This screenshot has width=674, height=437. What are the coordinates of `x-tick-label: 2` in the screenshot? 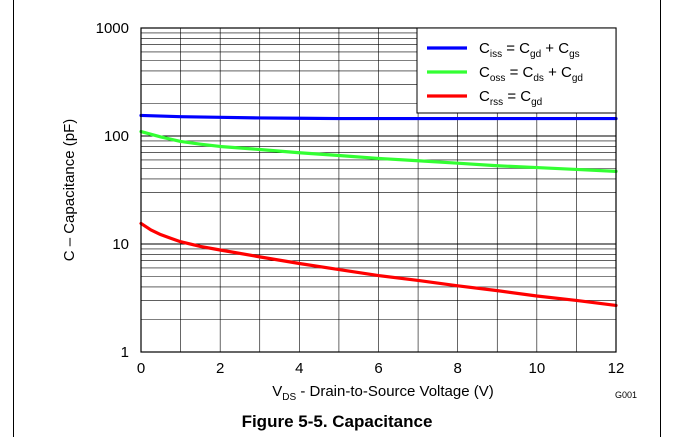 It's located at (220, 368).